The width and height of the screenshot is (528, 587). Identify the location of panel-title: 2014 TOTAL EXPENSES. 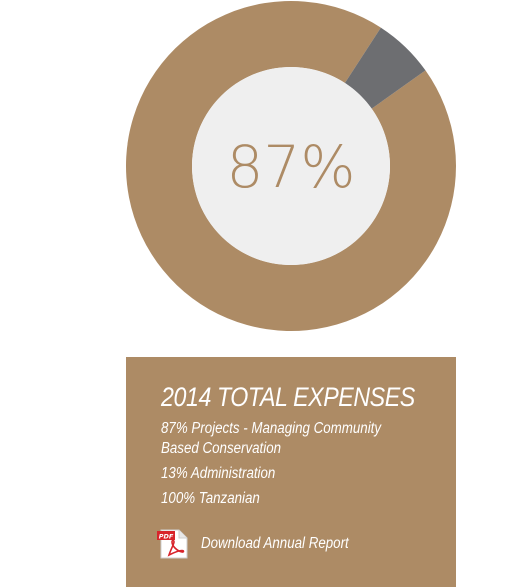
(288, 397).